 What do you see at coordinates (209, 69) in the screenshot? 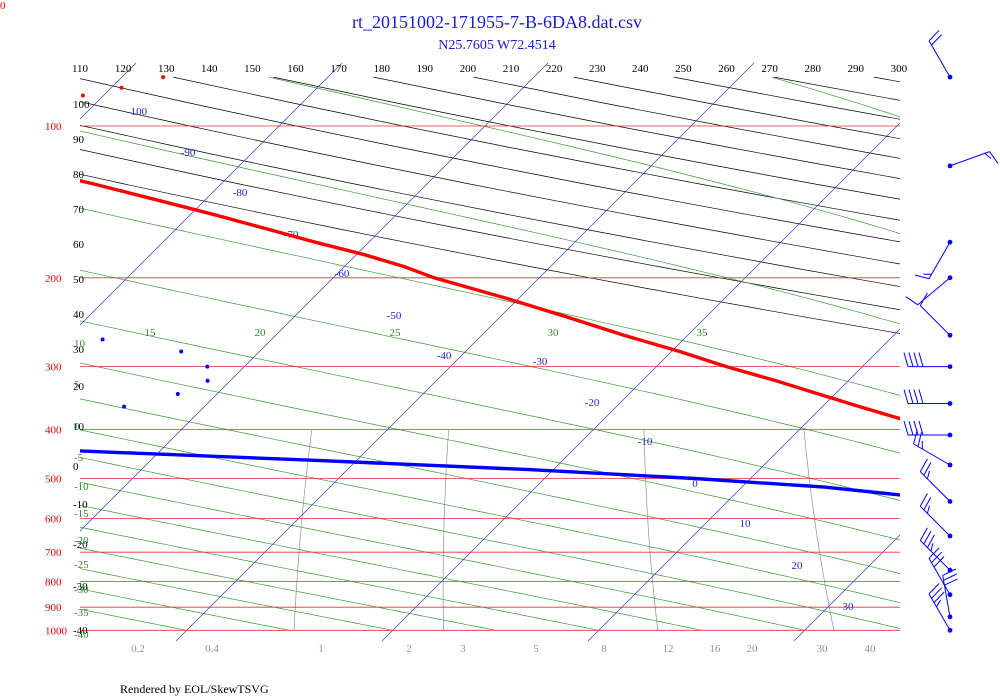
I see `potential-temperature-label: 140` at bounding box center [209, 69].